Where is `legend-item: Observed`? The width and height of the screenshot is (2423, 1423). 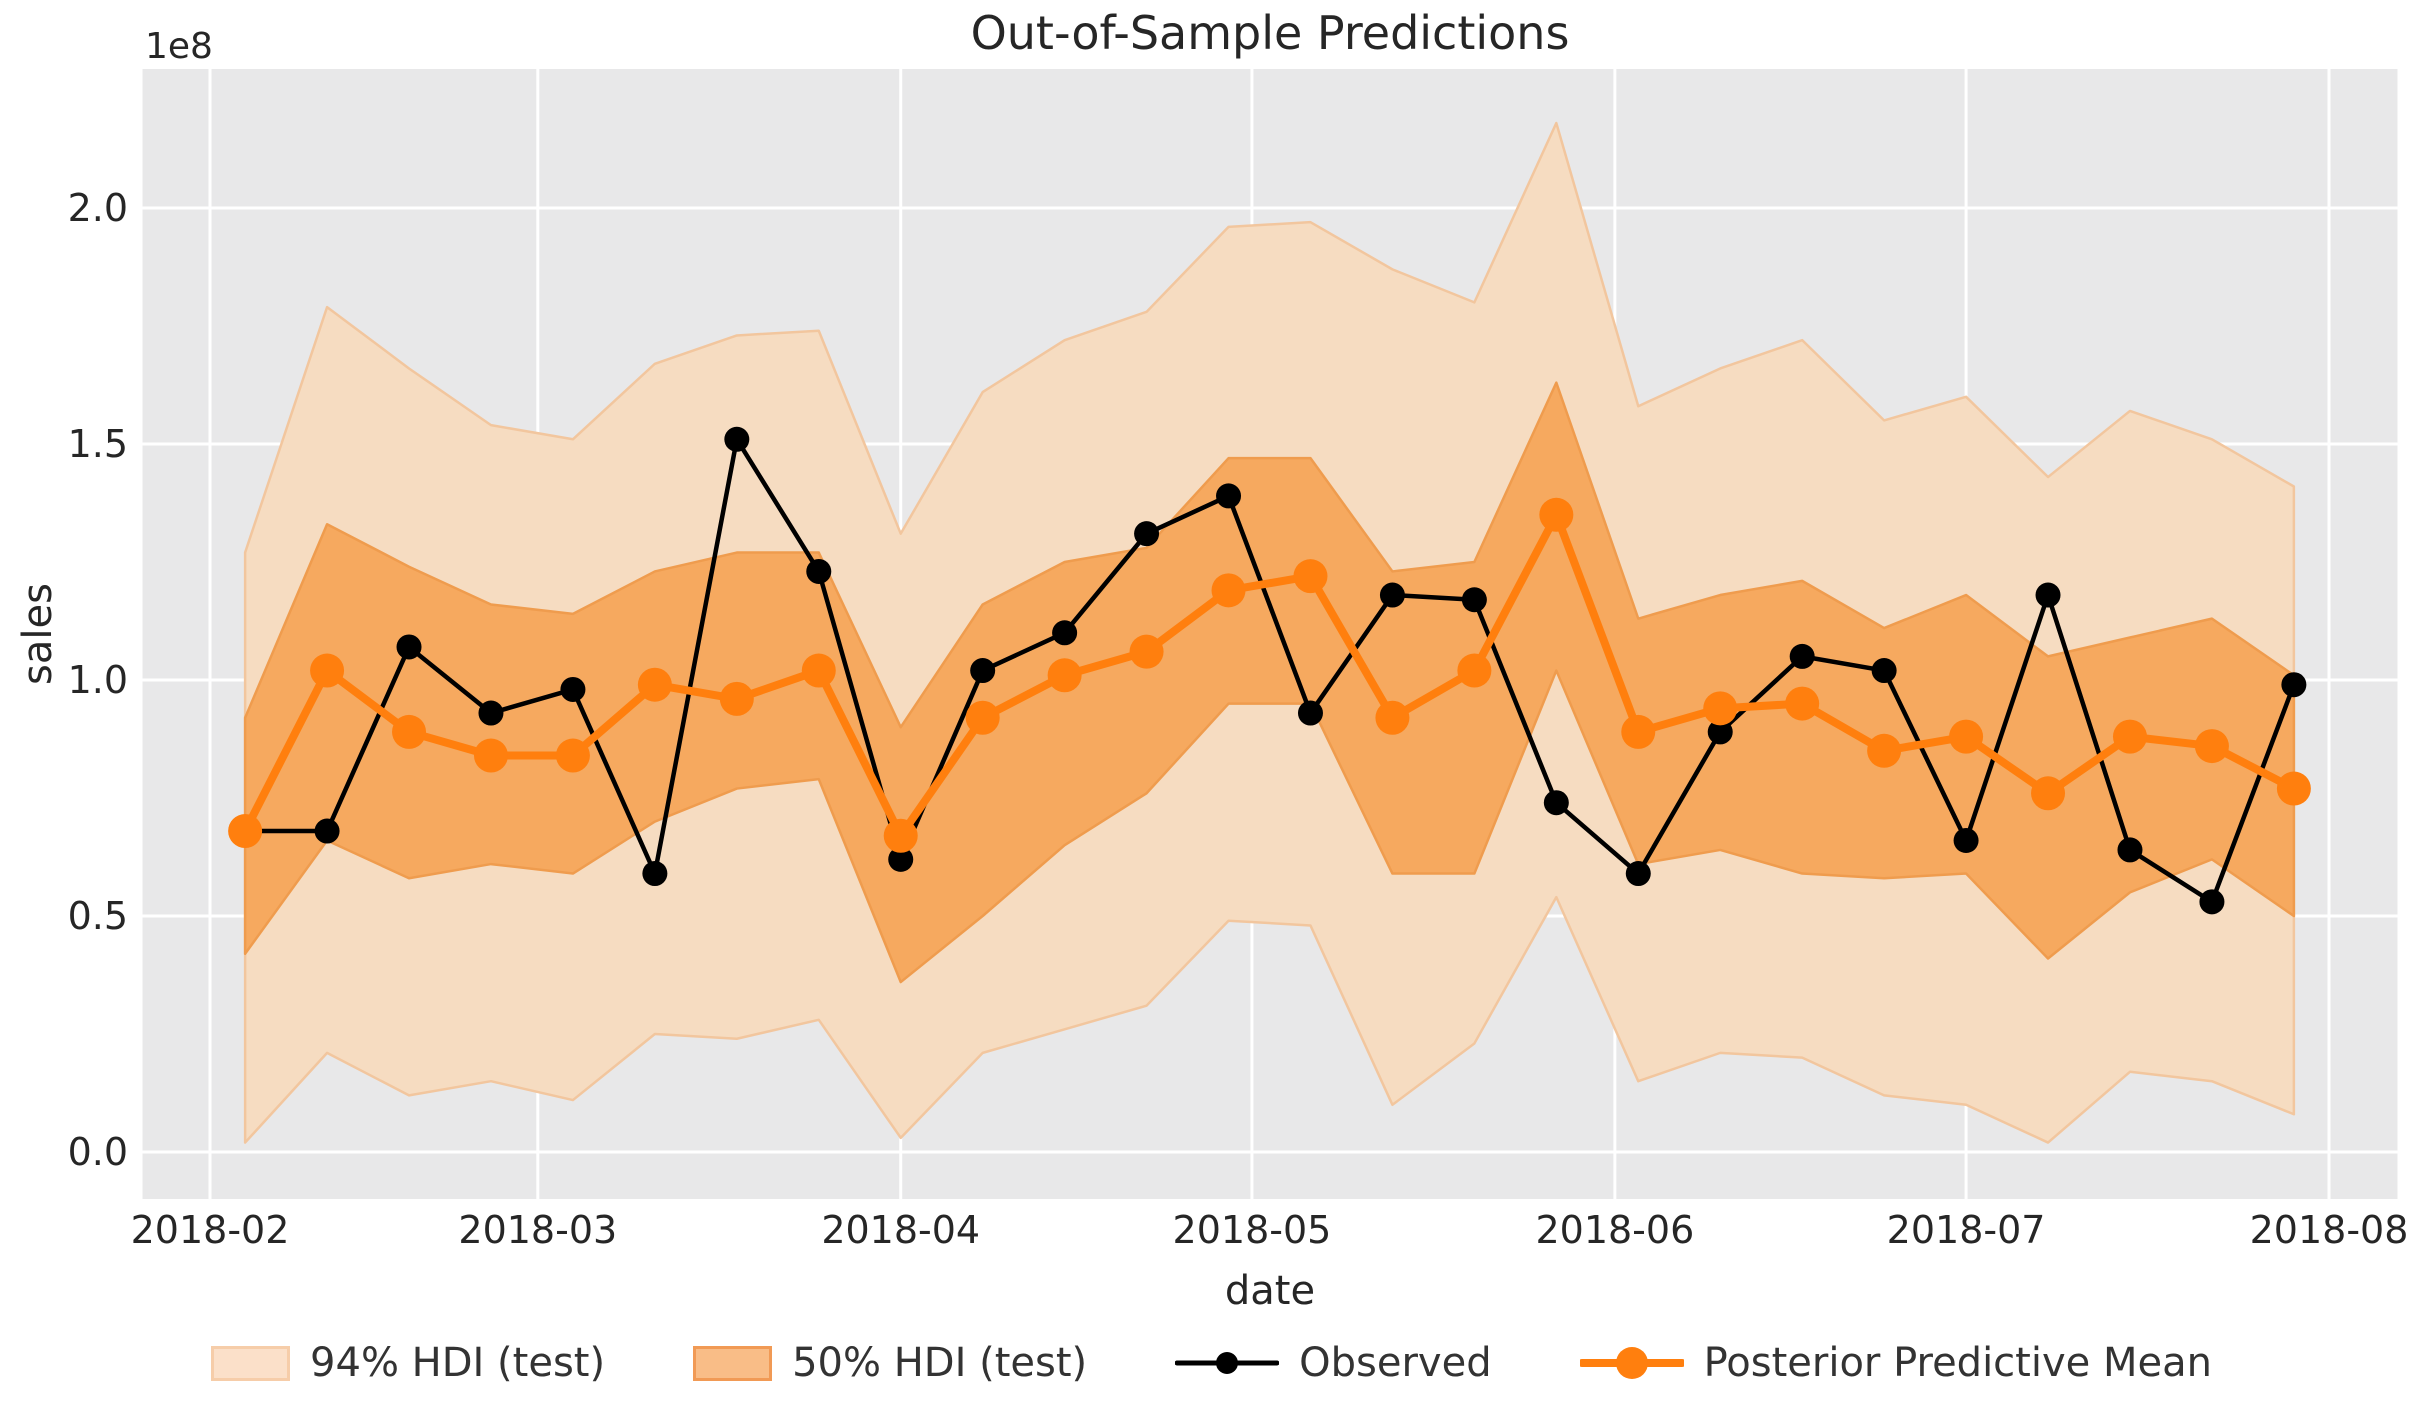
legend-item: Observed is located at coordinates (1333, 1363).